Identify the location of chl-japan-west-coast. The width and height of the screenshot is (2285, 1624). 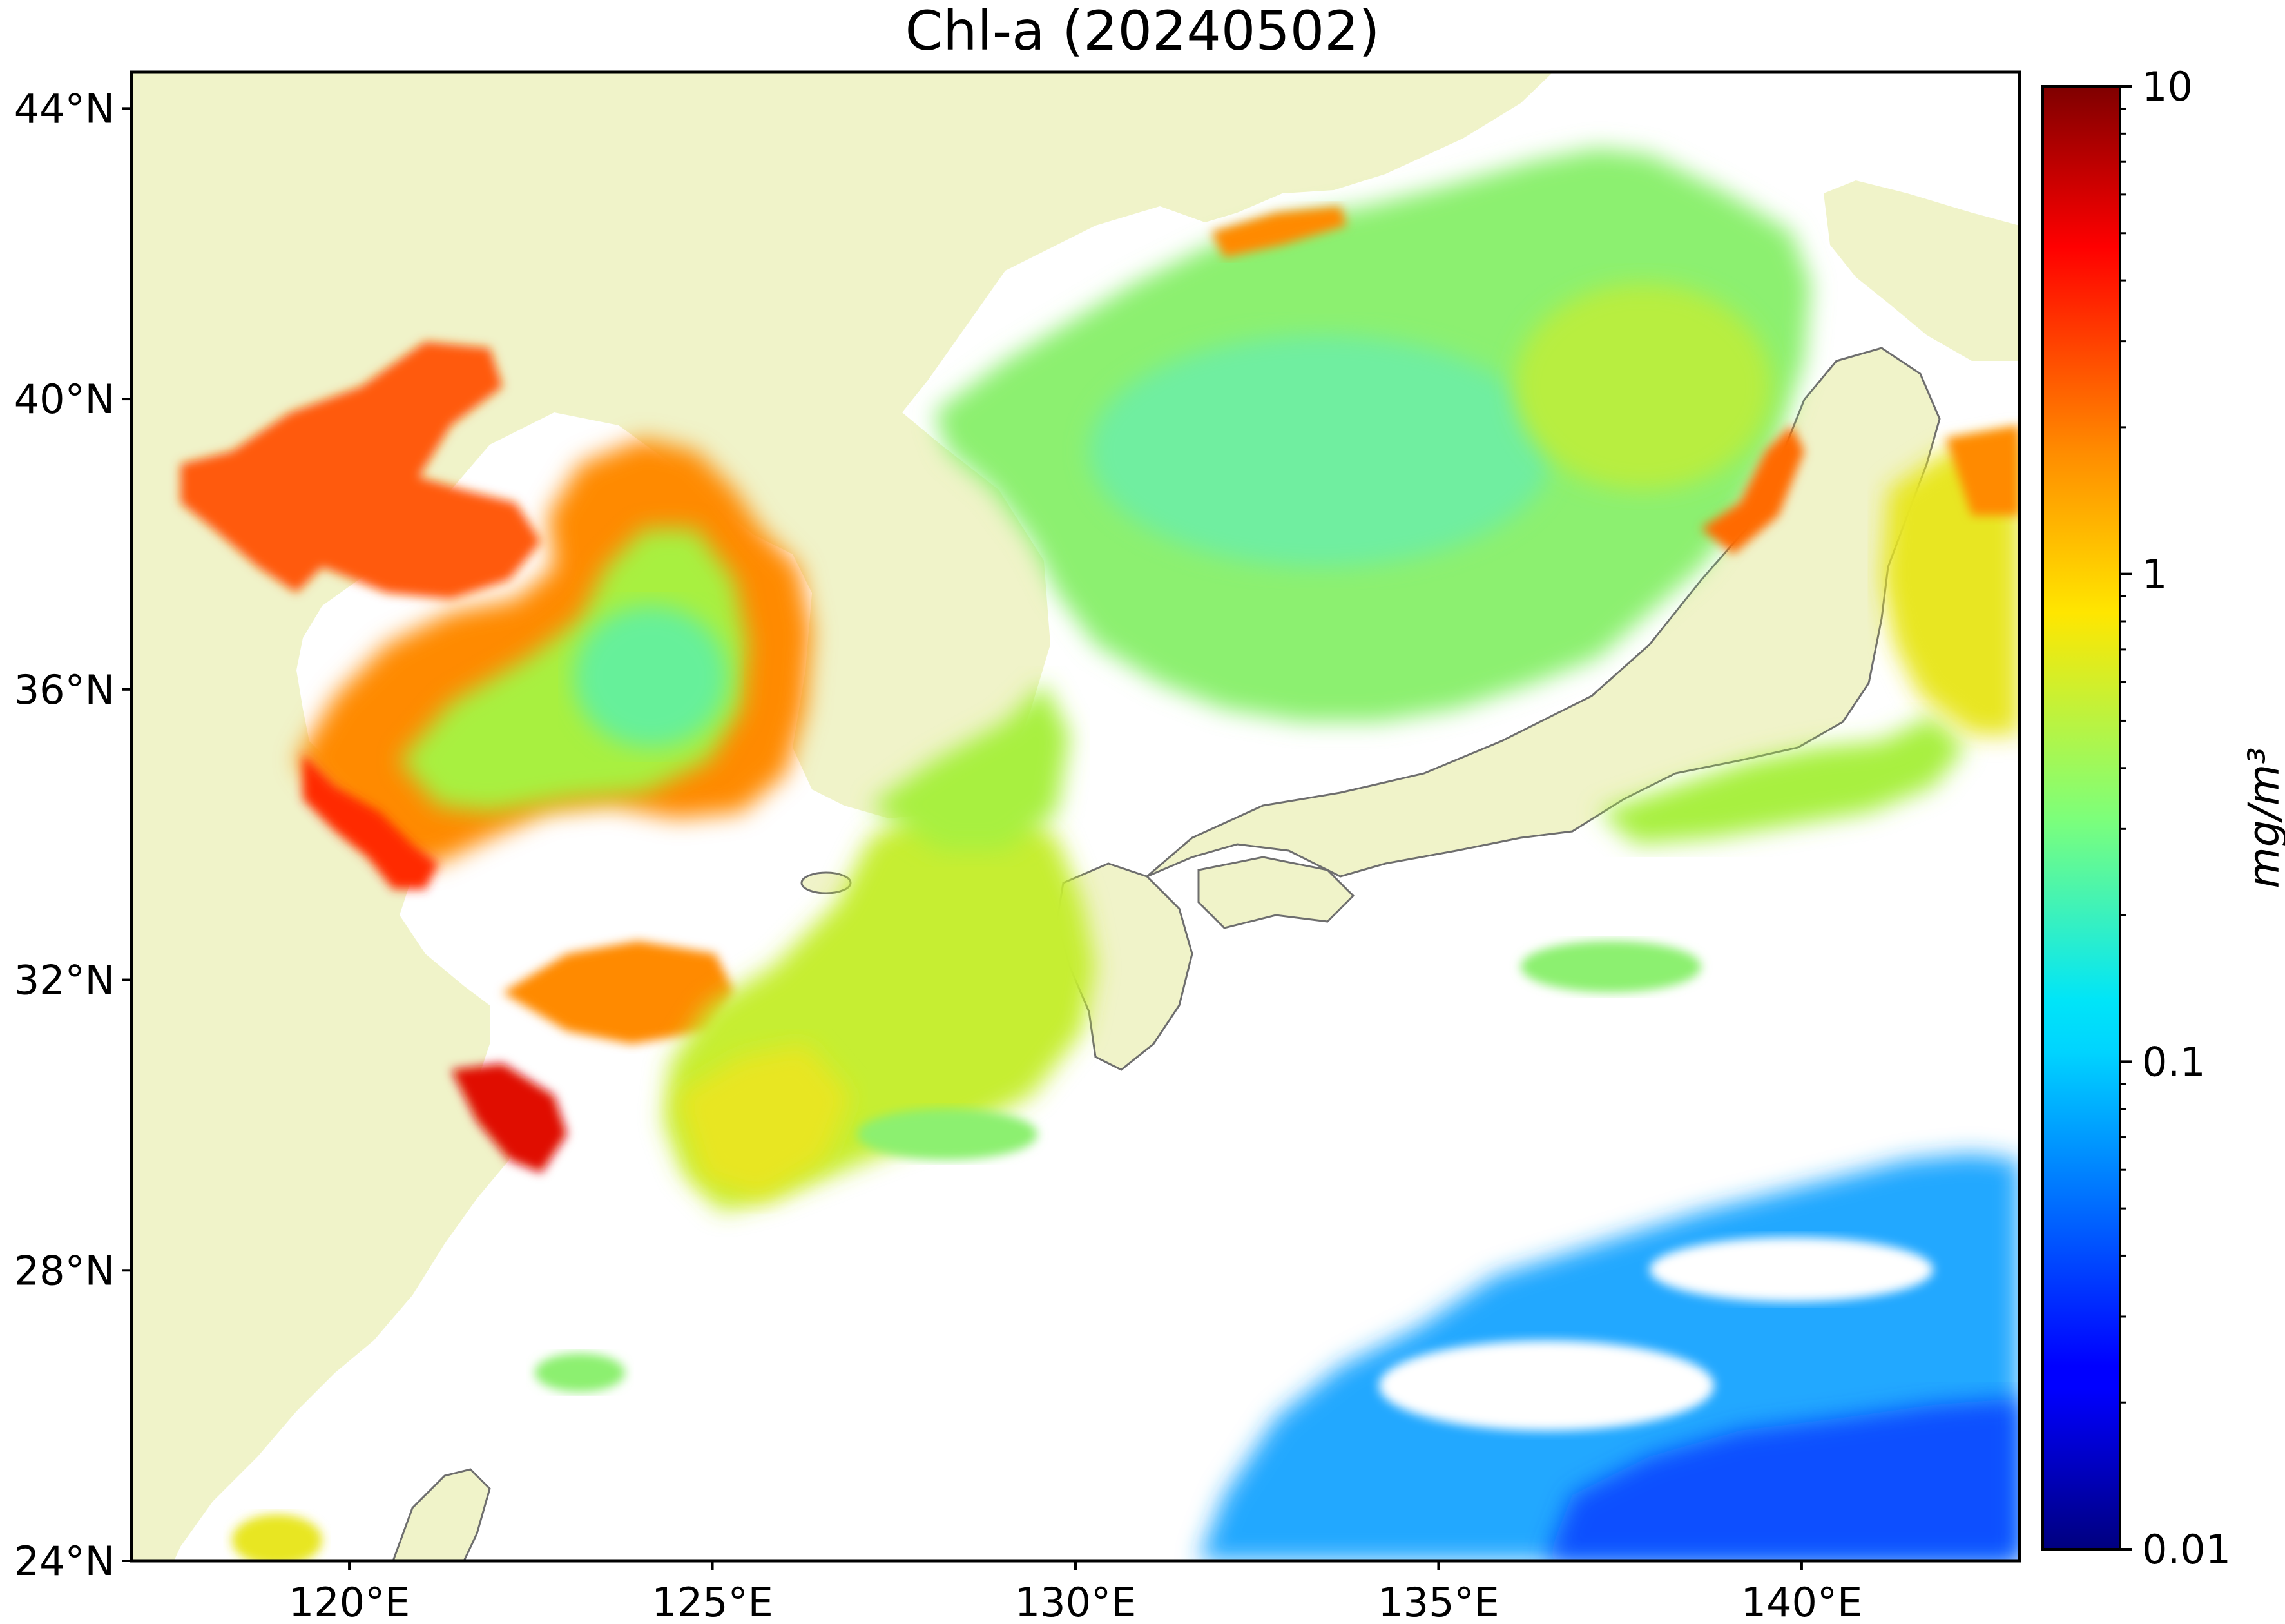
(1752, 490).